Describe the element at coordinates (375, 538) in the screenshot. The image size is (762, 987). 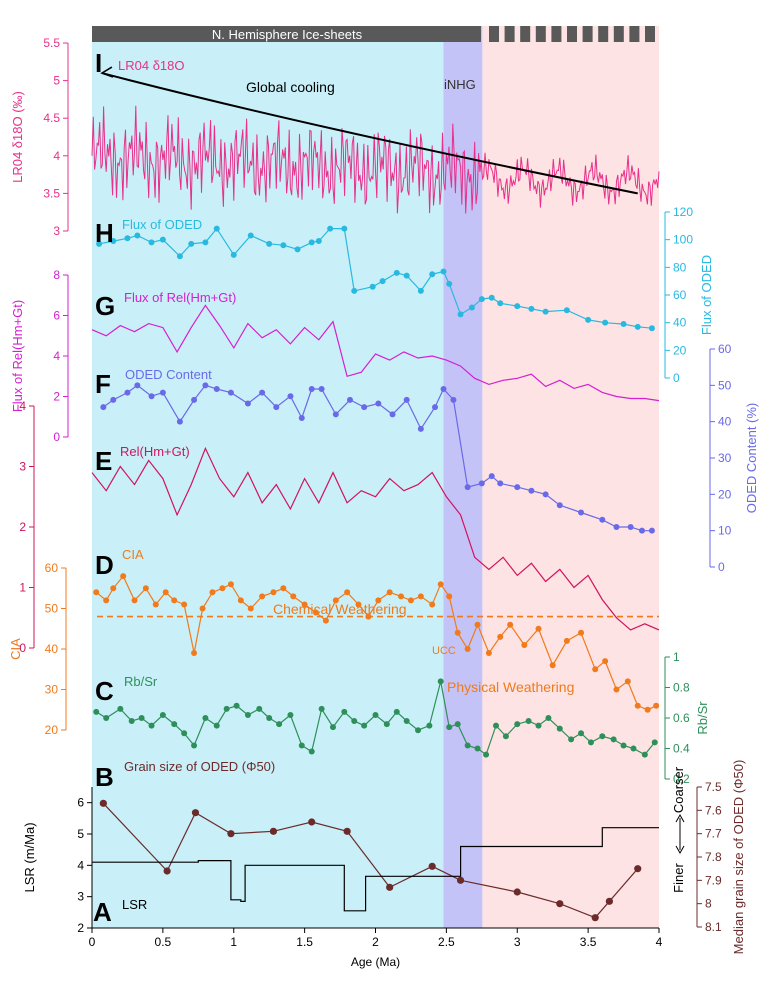
I see `panel-e-series-line` at that location.